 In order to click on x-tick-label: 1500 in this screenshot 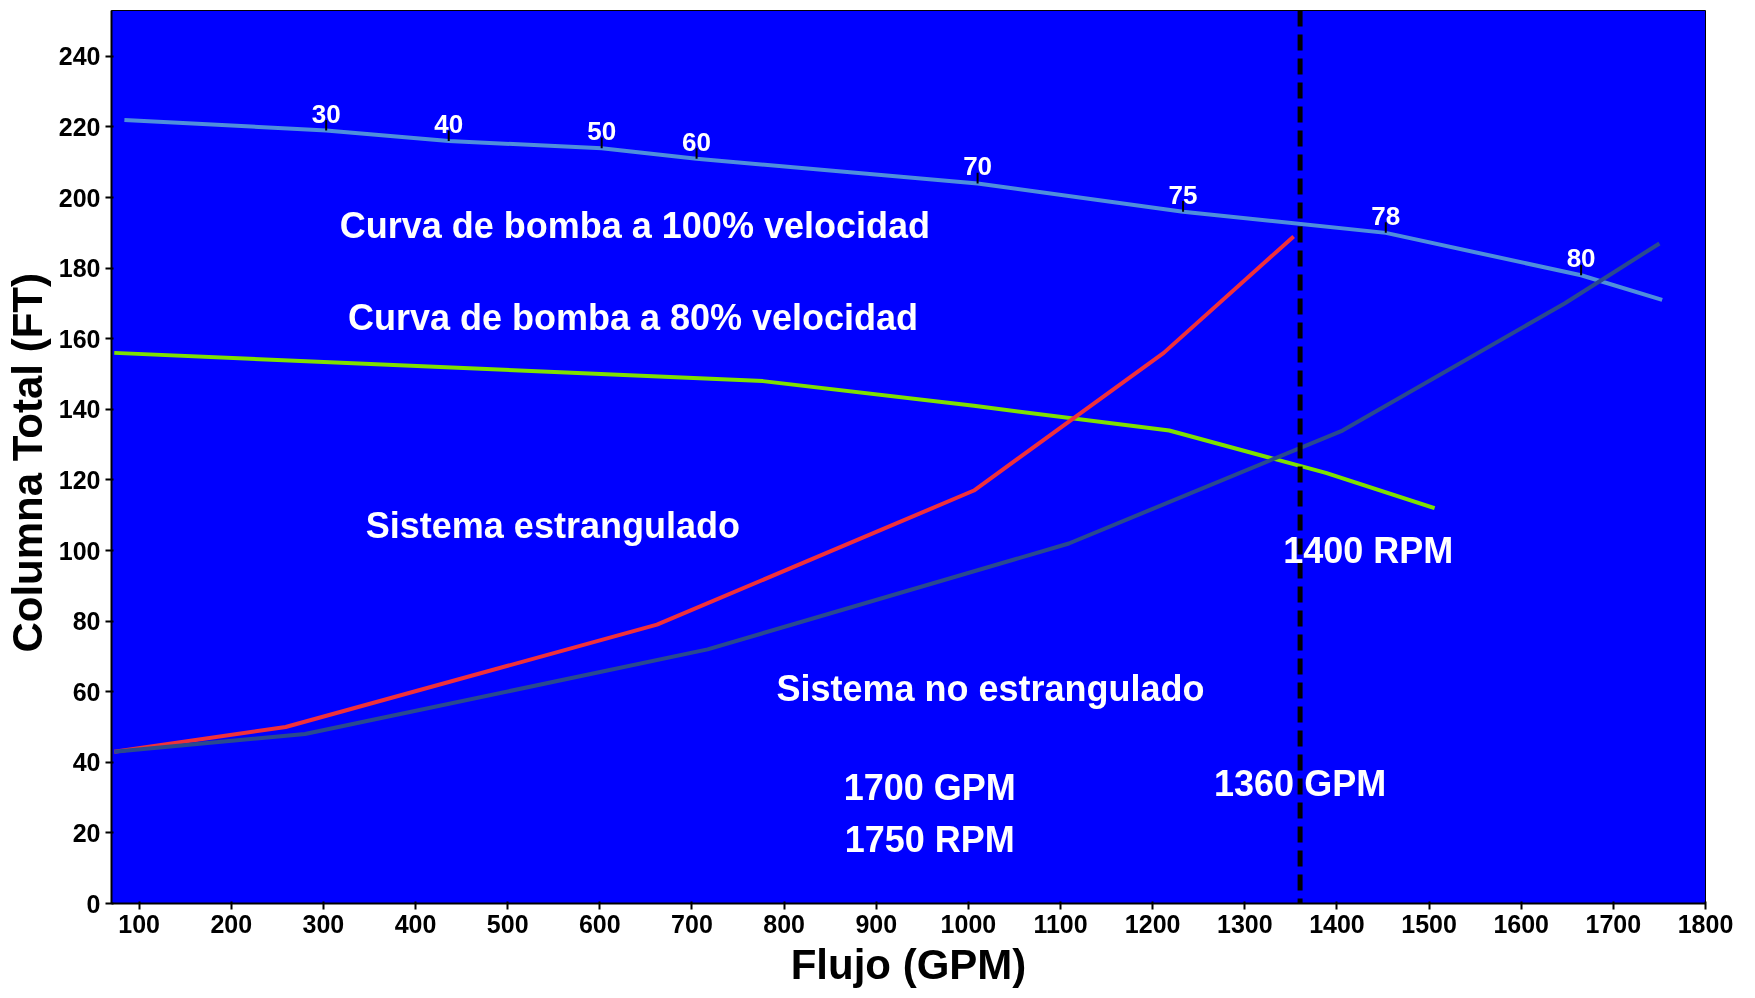, I will do `click(1429, 923)`.